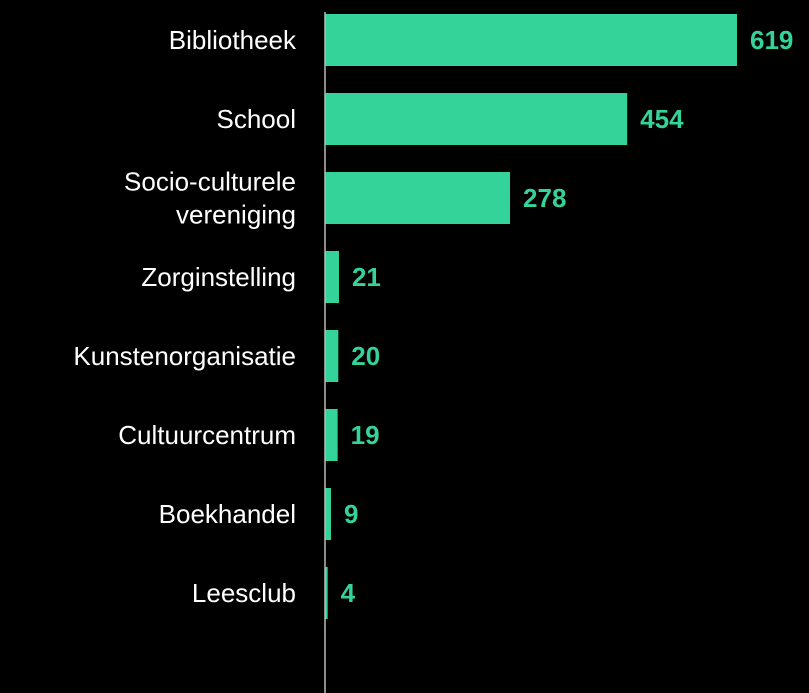 This screenshot has width=809, height=693. Describe the element at coordinates (348, 593) in the screenshot. I see `value-label: 4` at that location.